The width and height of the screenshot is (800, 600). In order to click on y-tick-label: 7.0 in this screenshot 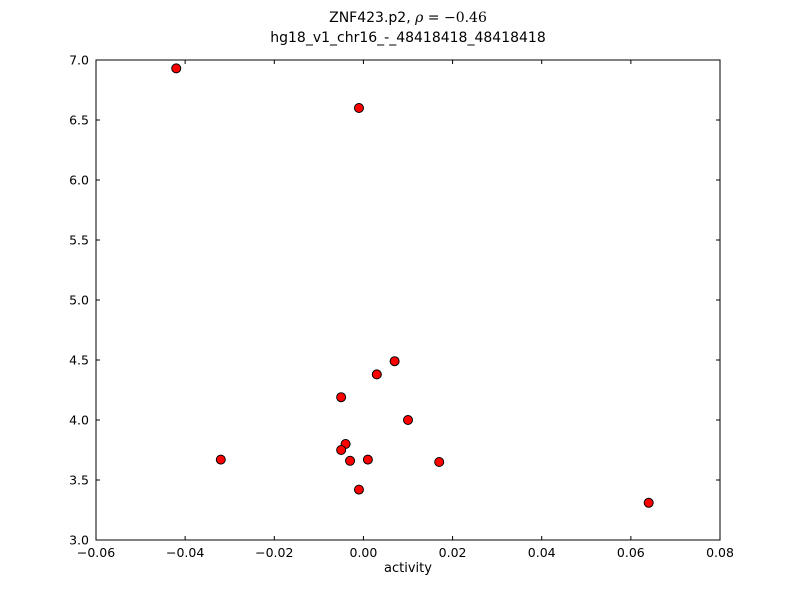, I will do `click(79, 60)`.